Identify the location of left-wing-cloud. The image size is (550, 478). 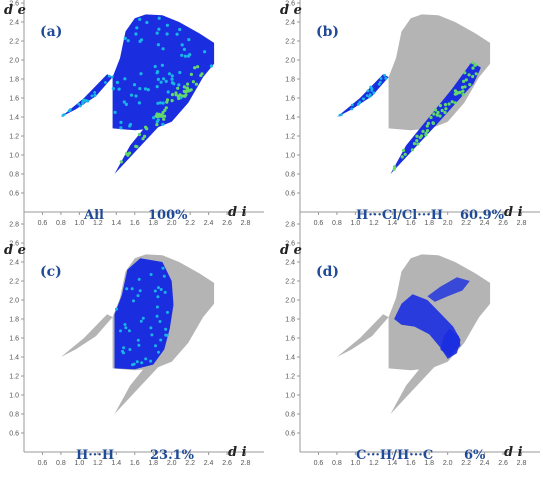
(86, 335).